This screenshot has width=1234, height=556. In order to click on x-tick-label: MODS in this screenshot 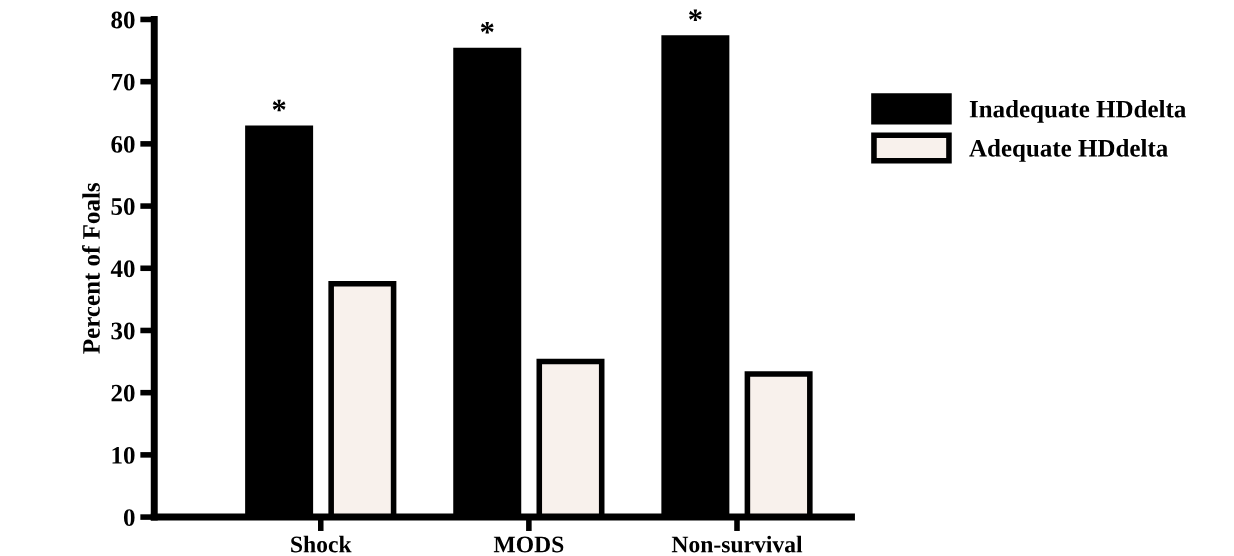, I will do `click(528, 544)`.